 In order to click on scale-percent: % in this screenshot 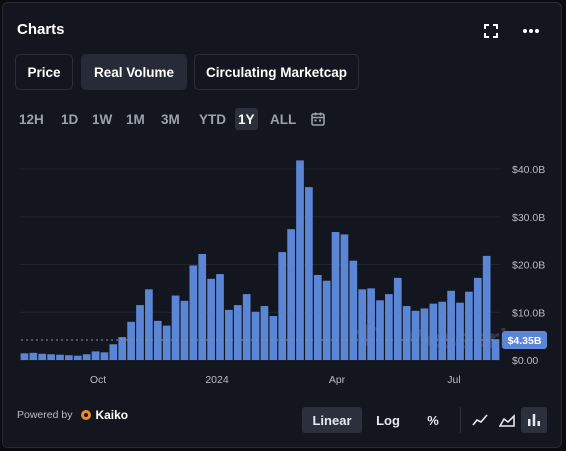, I will do `click(433, 420)`.